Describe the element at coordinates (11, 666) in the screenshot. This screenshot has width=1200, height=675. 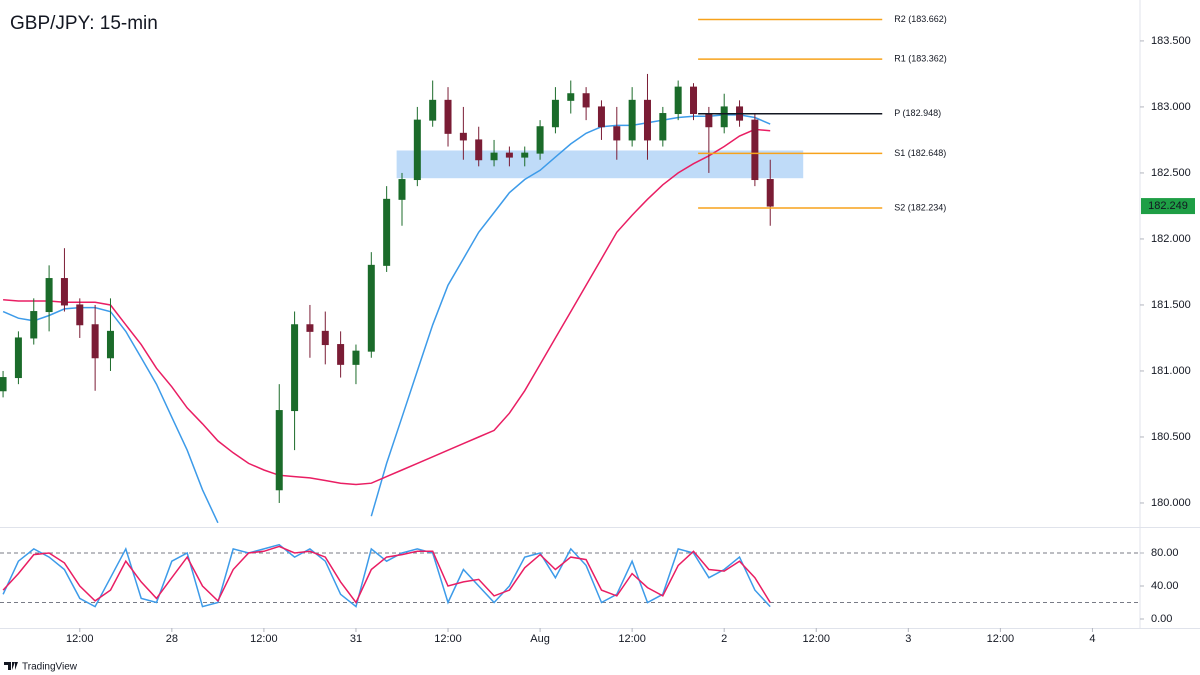
I see `tradingview-logo` at that location.